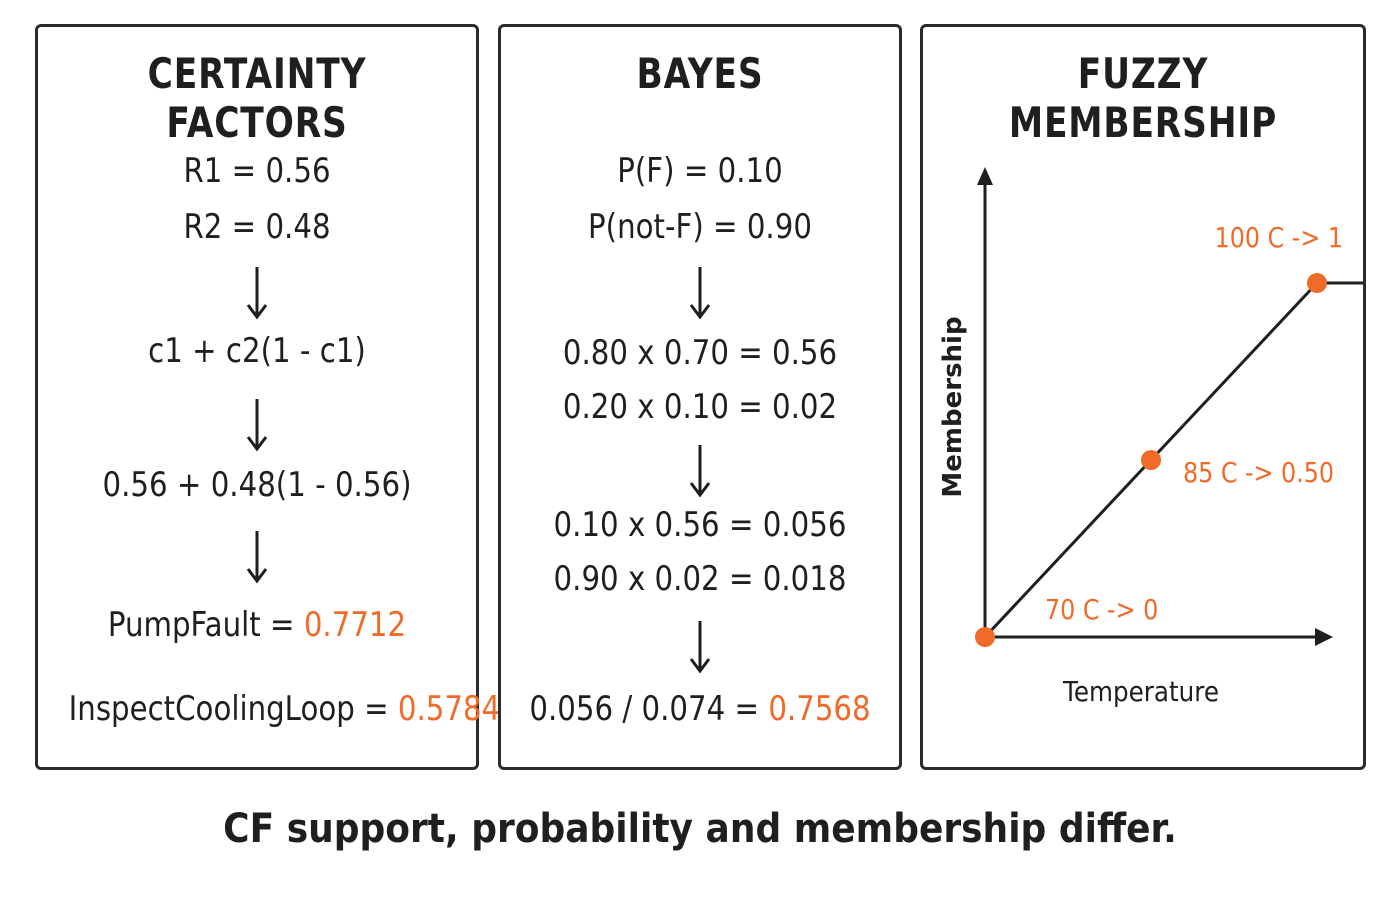 This screenshot has height=900, width=1400. Describe the element at coordinates (700, 525) in the screenshot. I see `bayes-joint-1: 0.10 x 0.56 = 0.056` at that location.